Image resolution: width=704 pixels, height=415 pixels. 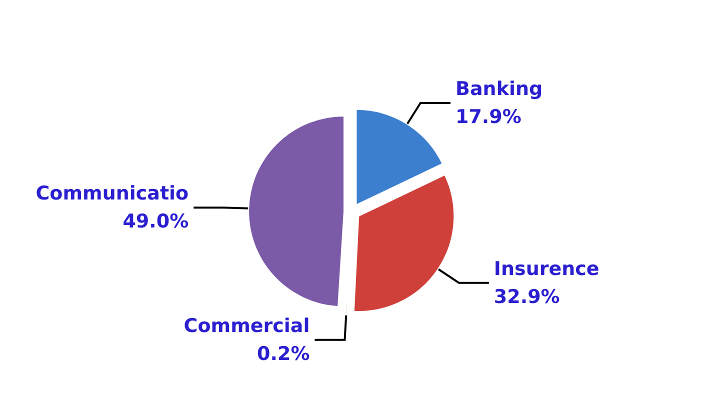 What do you see at coordinates (155, 221) in the screenshot?
I see `data-label: 49.0%` at bounding box center [155, 221].